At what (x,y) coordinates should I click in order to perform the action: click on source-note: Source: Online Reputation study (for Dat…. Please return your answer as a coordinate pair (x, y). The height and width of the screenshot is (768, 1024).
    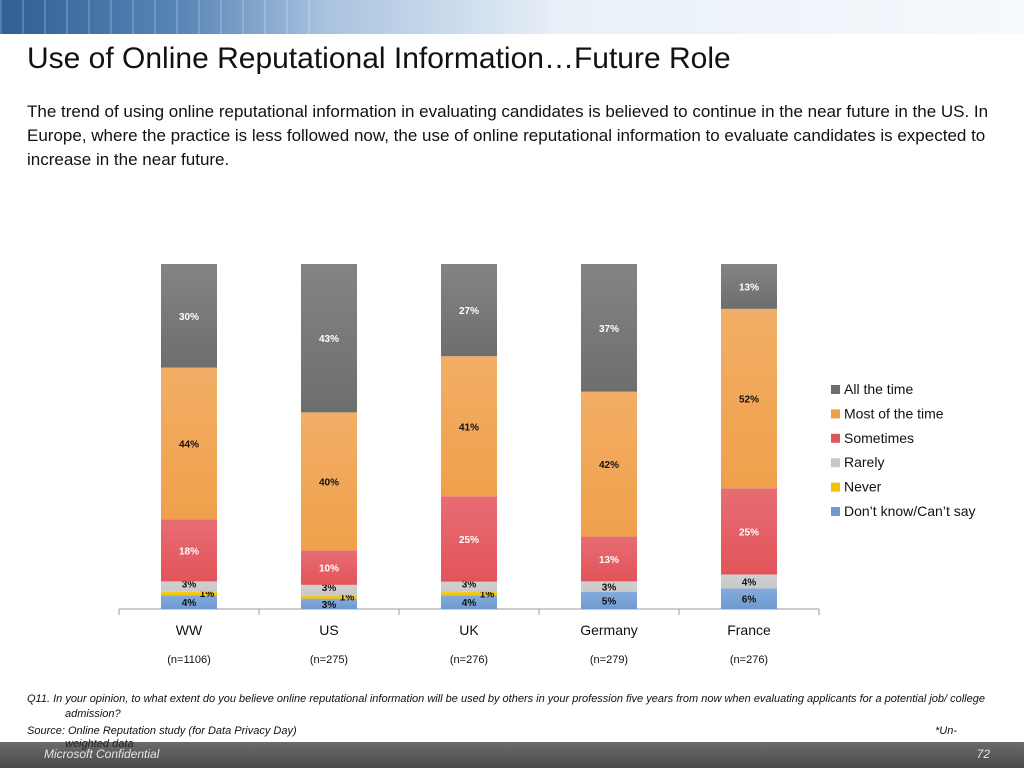
    Looking at the image, I should click on (162, 731).